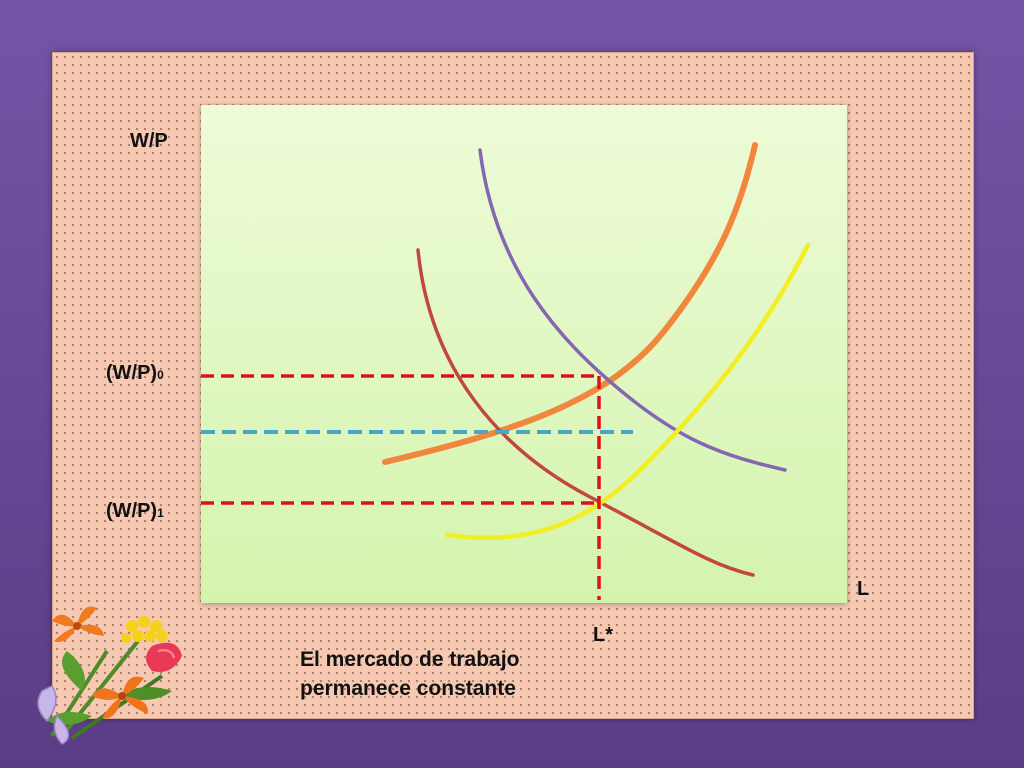 The image size is (1024, 768). Describe the element at coordinates (603, 635) in the screenshot. I see `l-star-label: L*` at that location.